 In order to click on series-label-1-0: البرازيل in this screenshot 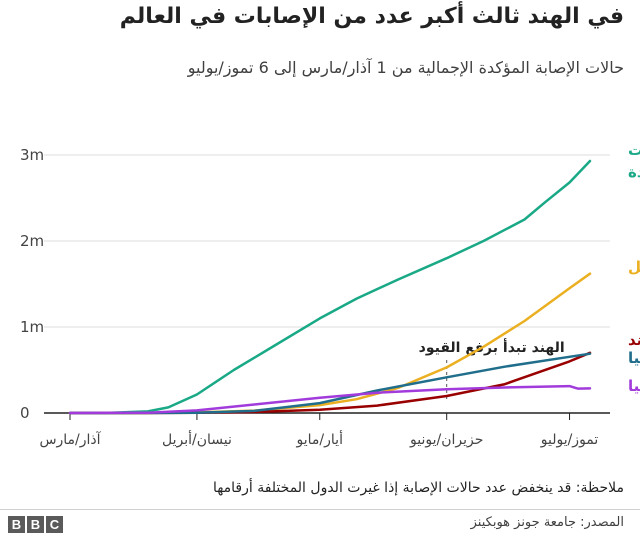, I will do `click(634, 267)`.